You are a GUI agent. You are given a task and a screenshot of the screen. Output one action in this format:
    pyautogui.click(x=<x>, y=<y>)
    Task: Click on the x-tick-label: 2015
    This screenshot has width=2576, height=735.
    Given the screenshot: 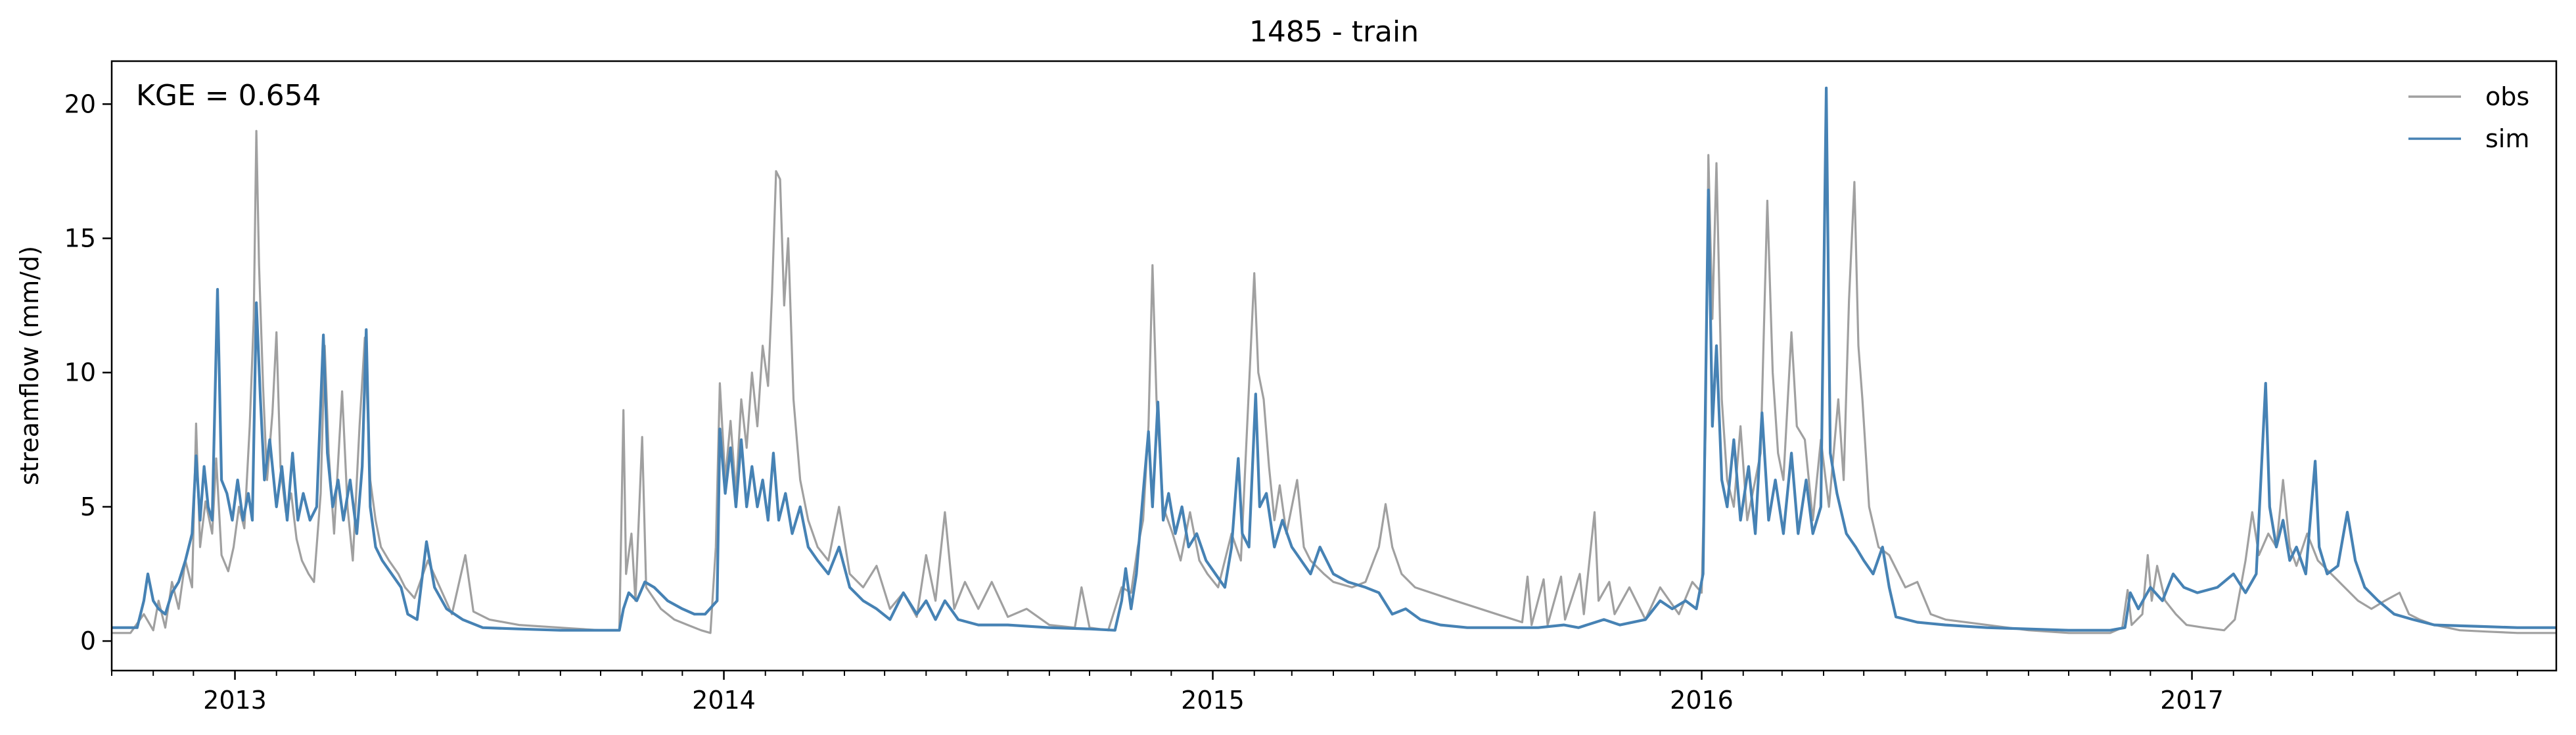 What is the action you would take?
    pyautogui.click(x=1213, y=701)
    